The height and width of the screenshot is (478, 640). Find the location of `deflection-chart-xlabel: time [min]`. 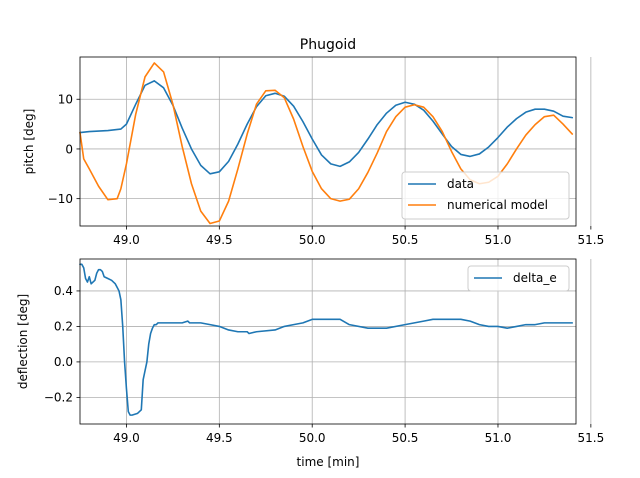

deflection-chart-xlabel: time [min] is located at coordinates (328, 462).